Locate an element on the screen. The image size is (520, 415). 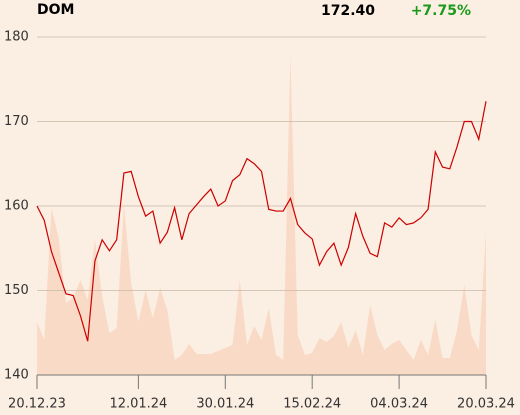
y-tick-label: 180 is located at coordinates (16, 37).